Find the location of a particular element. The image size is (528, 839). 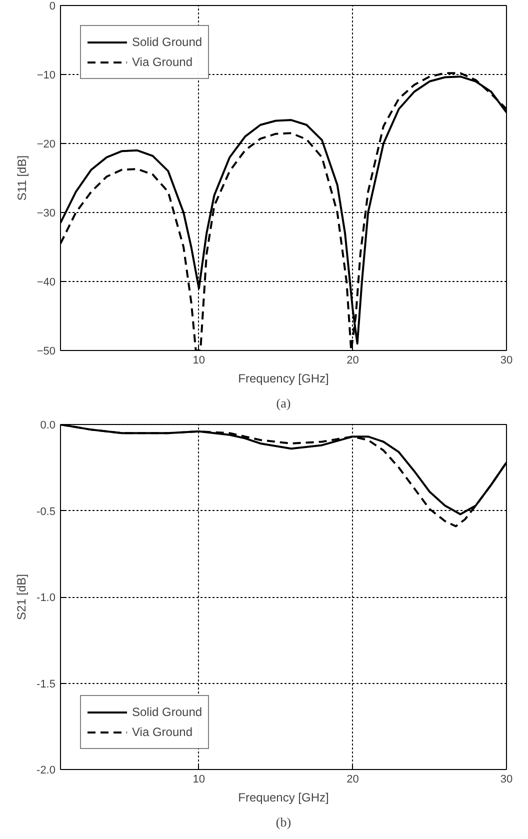

text: (a) is located at coordinates (283, 403).